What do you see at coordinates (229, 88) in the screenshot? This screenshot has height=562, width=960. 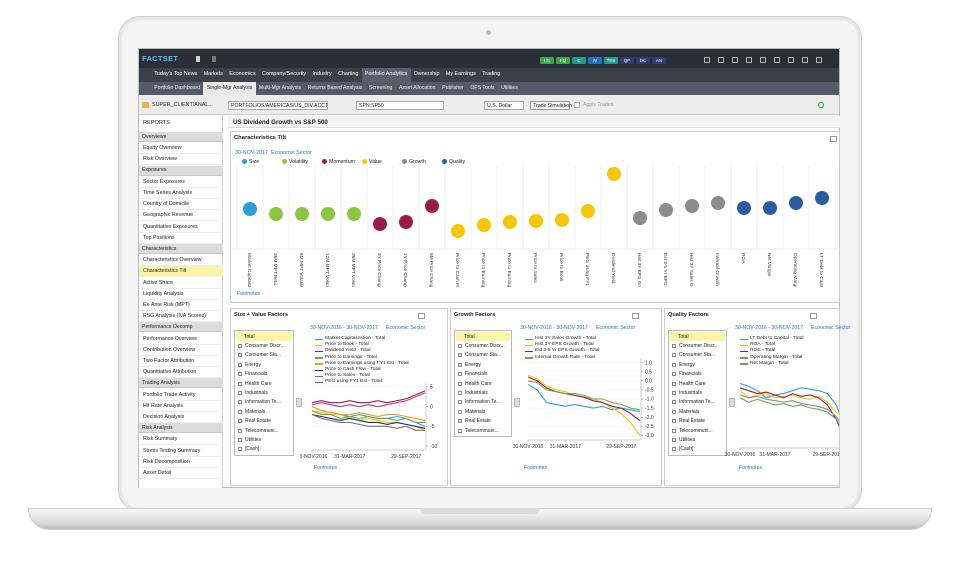 I see `subtab: Single-Mgr Analysis` at bounding box center [229, 88].